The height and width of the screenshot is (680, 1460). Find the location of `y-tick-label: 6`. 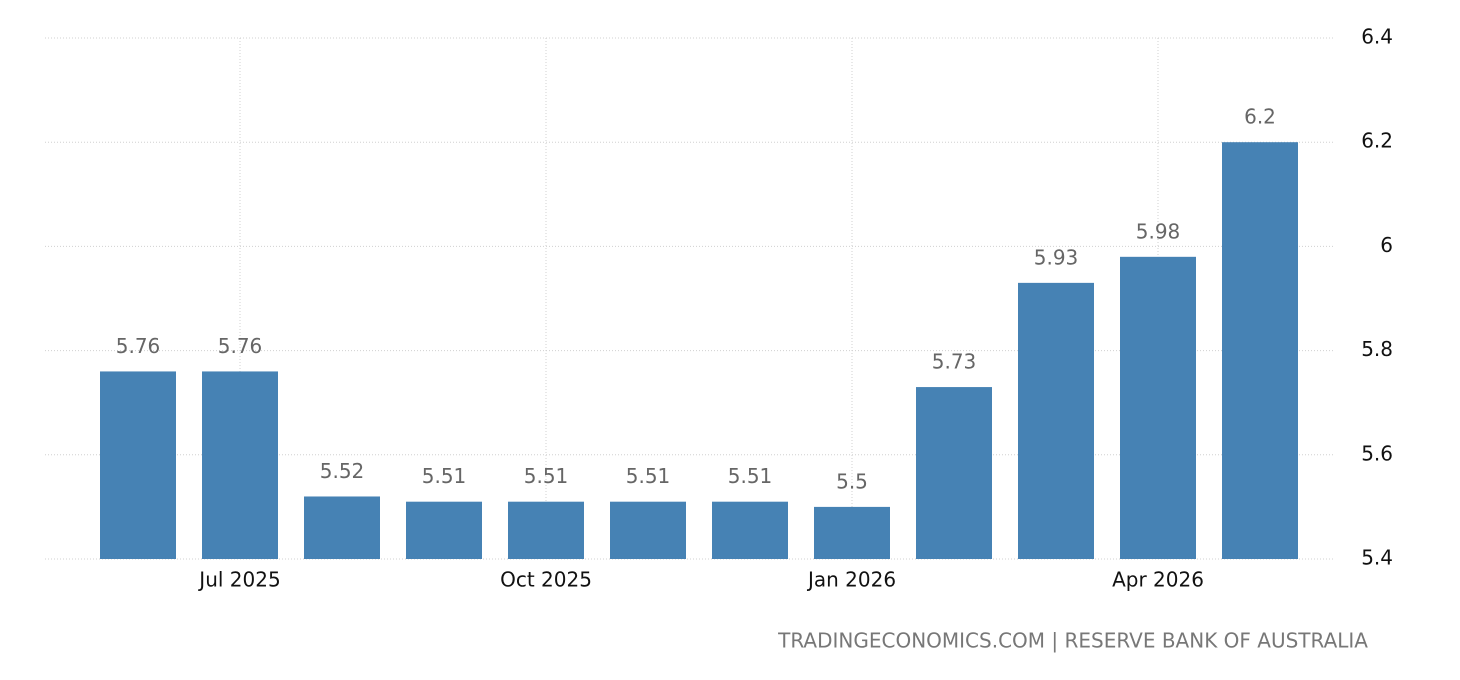

y-tick-label: 6 is located at coordinates (1386, 245).